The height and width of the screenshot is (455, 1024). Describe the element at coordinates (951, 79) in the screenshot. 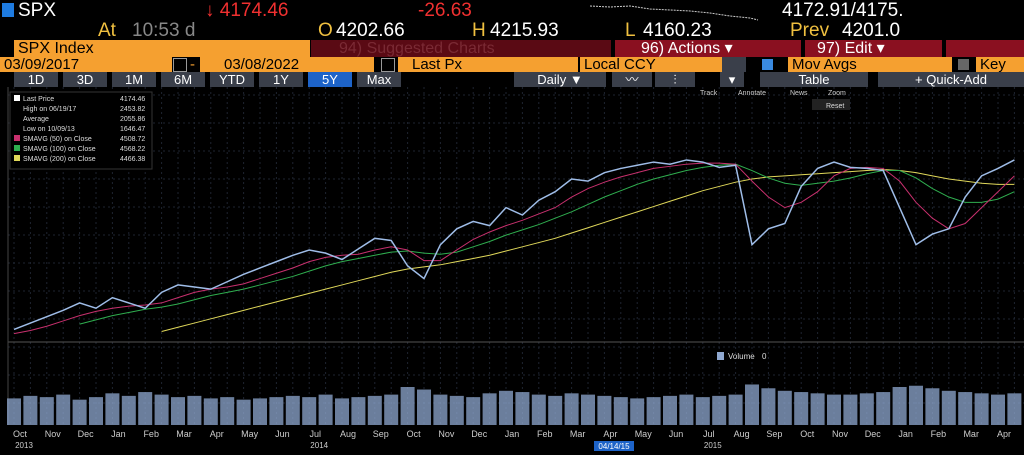

I see `quick-add: + Quick-Add` at that location.